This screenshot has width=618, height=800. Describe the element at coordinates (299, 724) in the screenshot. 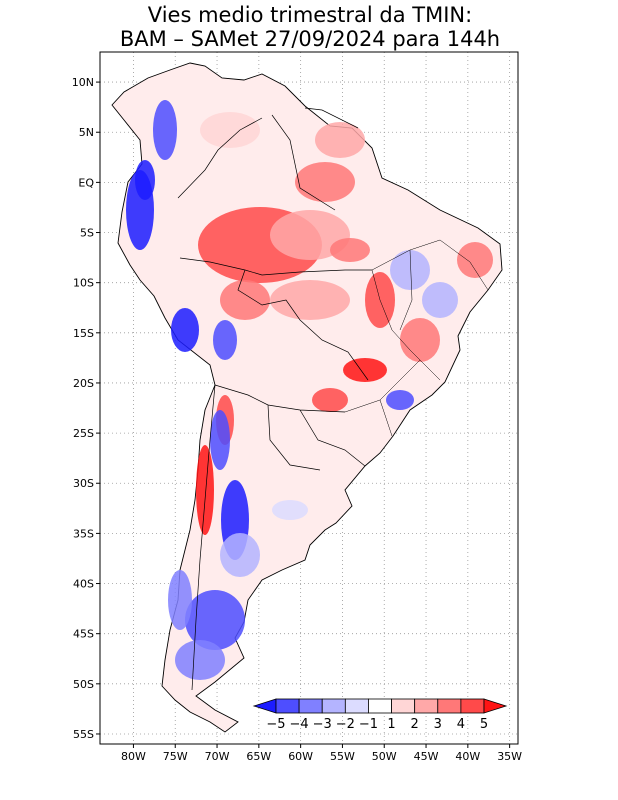

I see `colorbar-label: −4` at that location.